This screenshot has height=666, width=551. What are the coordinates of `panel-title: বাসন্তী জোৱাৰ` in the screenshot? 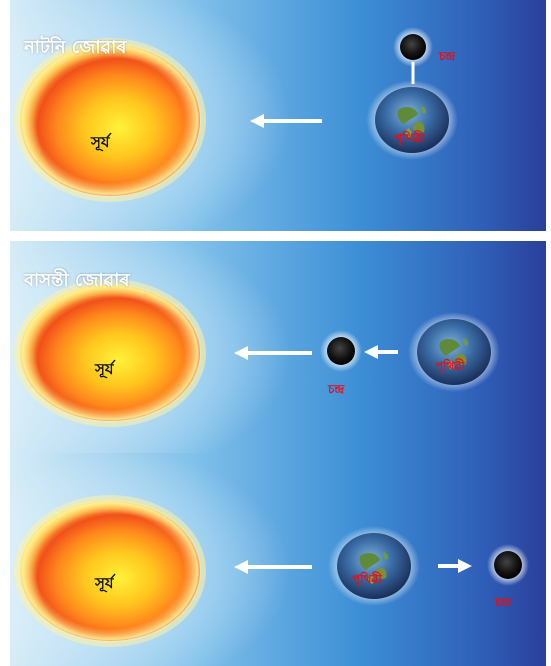 It's located at (77, 280).